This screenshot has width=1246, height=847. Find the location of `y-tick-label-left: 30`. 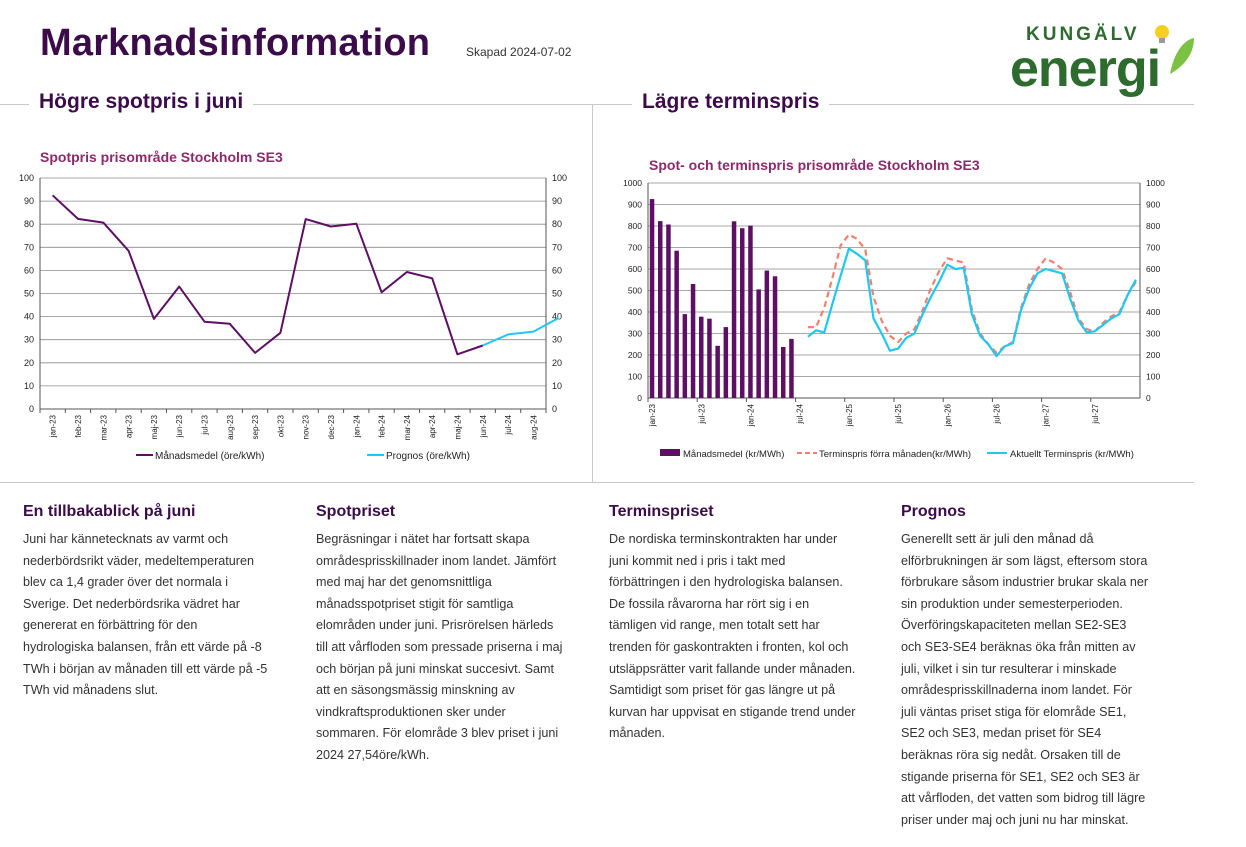

y-tick-label-left: 30 is located at coordinates (29, 340).